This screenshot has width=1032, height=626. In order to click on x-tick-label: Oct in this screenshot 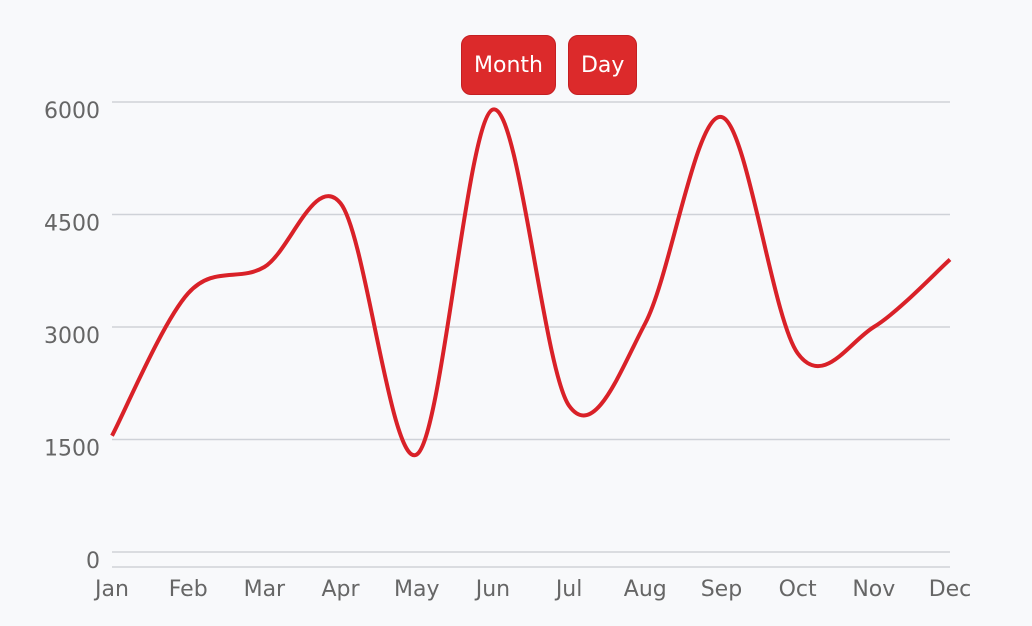, I will do `click(798, 589)`.